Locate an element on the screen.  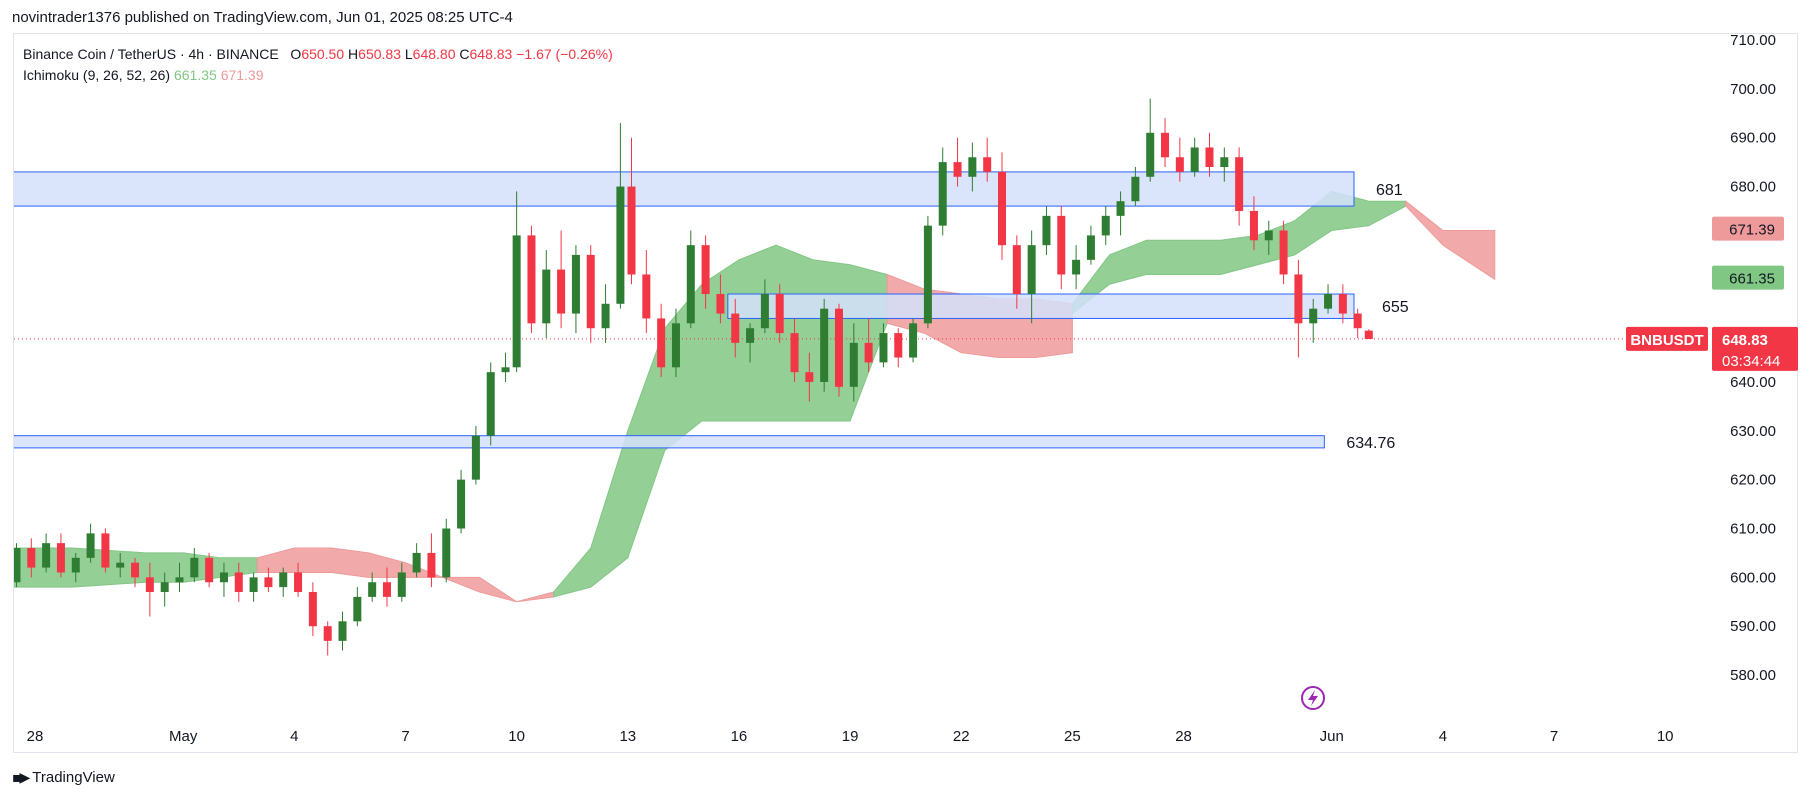
symbol-tag-text: BNBUSDT is located at coordinates (1666, 340).